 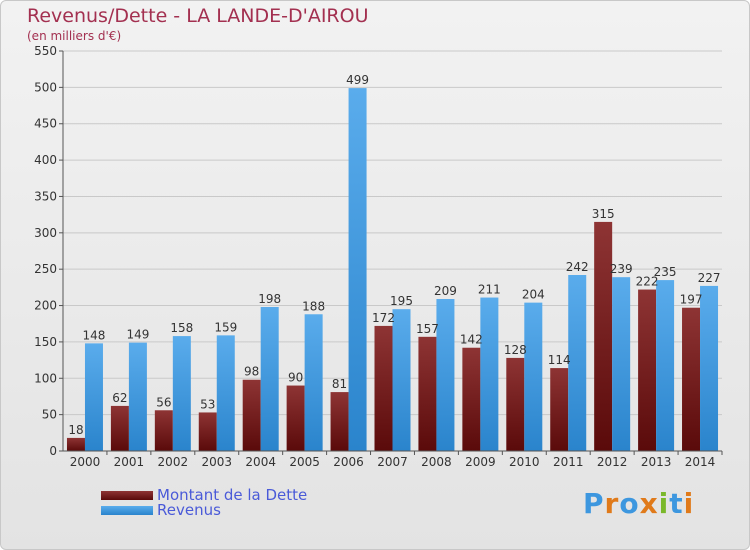 What do you see at coordinates (94, 335) in the screenshot?
I see `data-label-revenus: 148` at bounding box center [94, 335].